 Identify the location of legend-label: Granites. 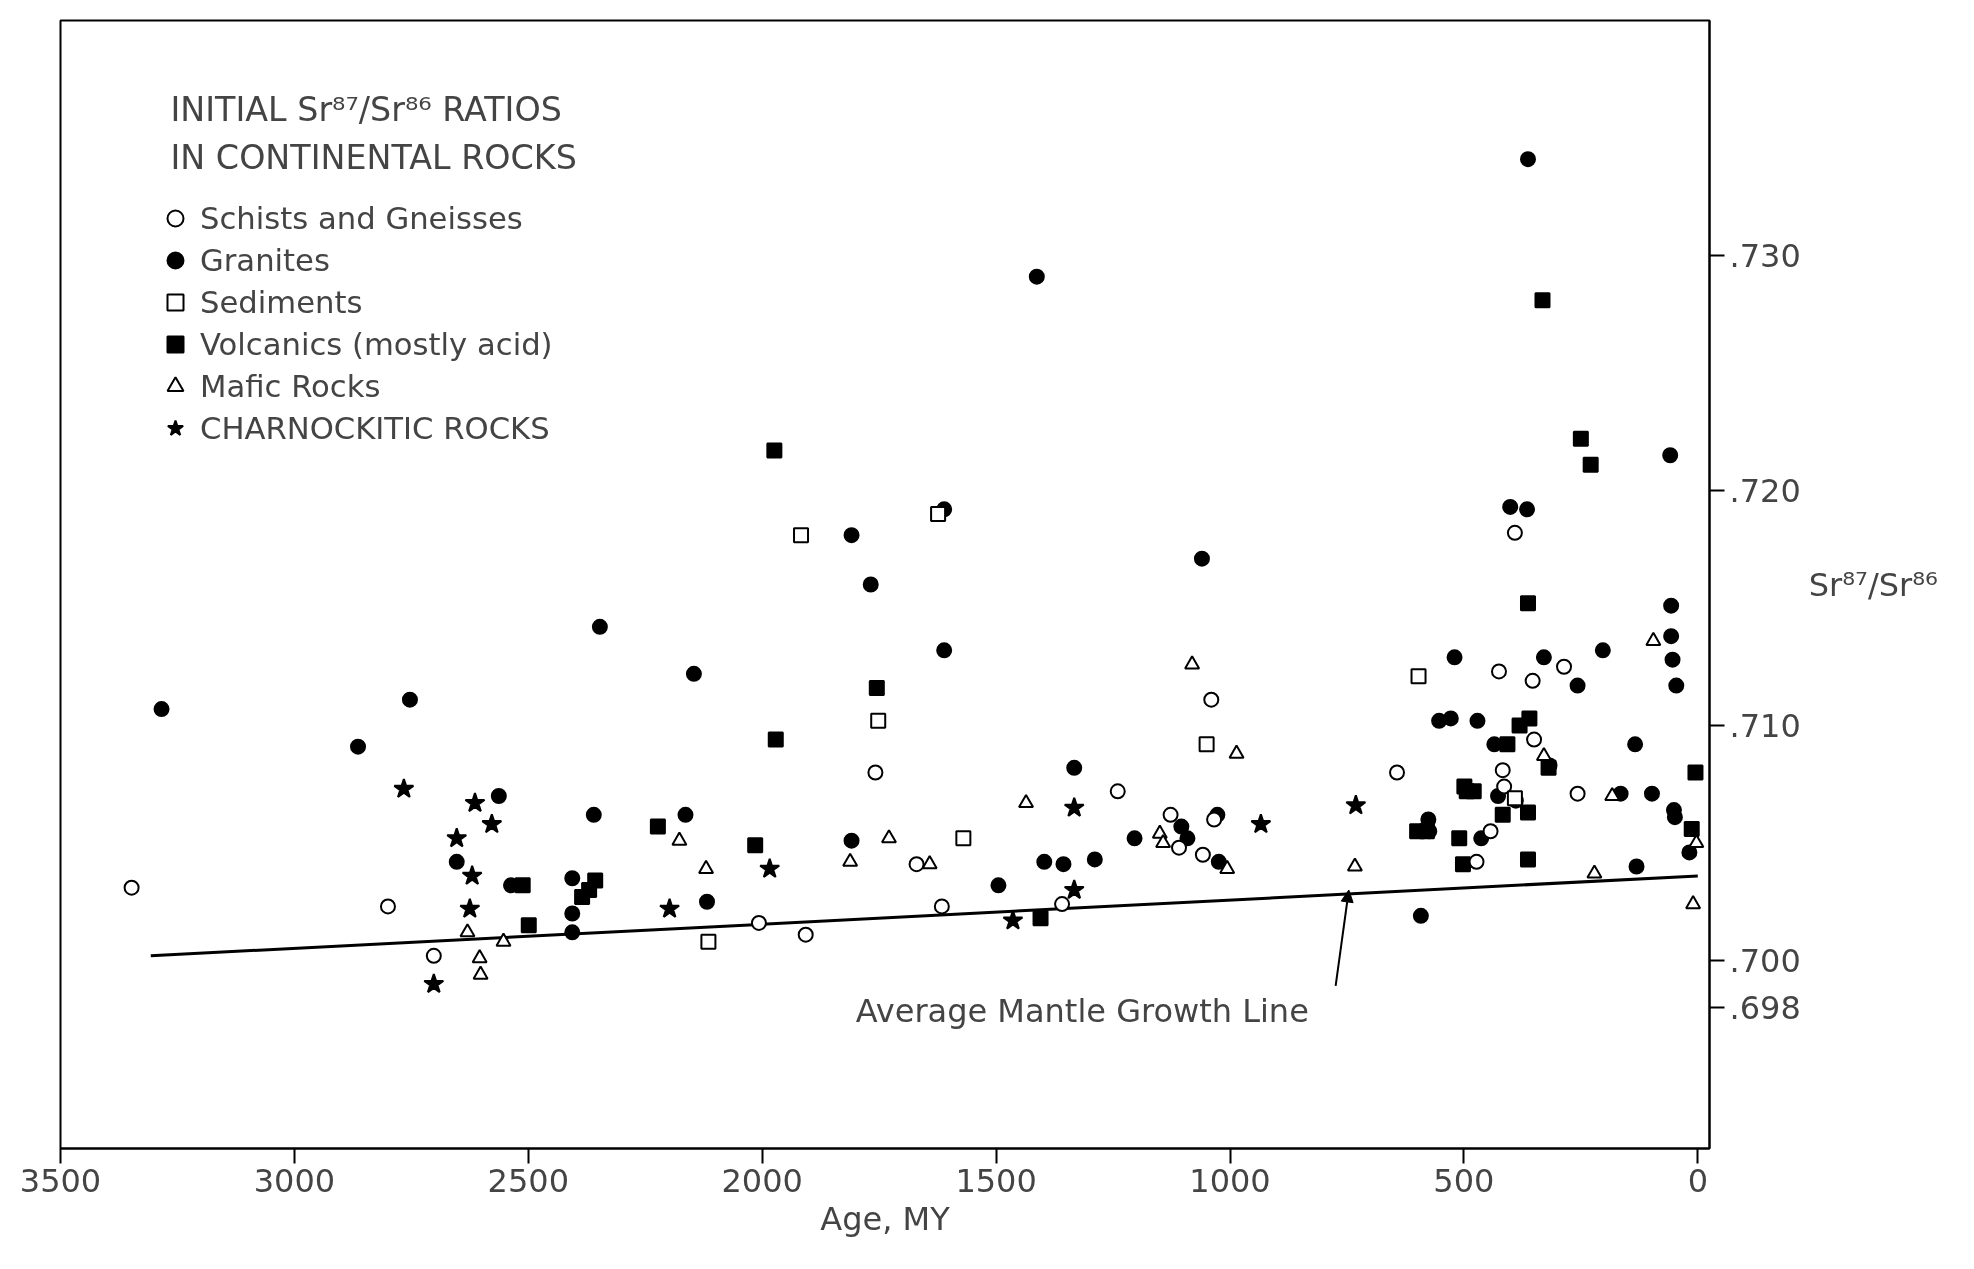
(265, 260).